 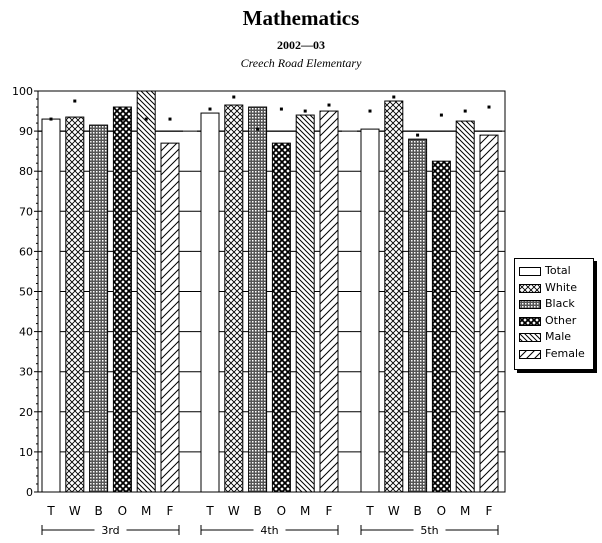 I want to click on y-tick-label-40: 40, so click(x=26, y=332).